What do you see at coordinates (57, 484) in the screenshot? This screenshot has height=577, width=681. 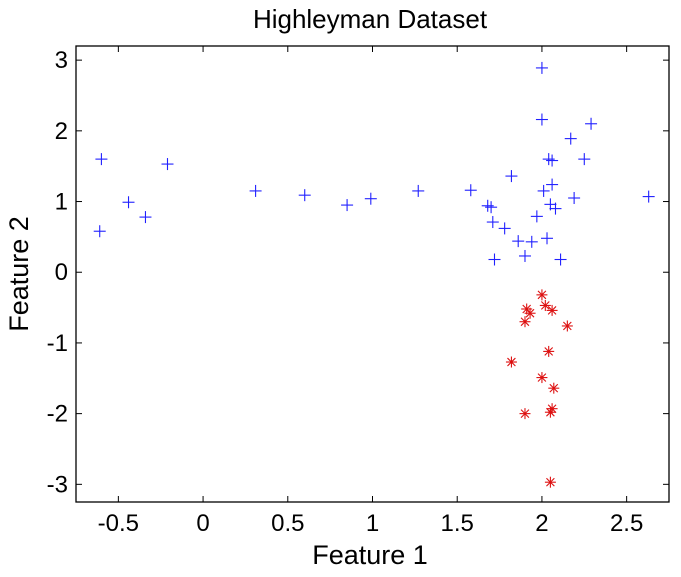 I see `y-tick-label: -3` at bounding box center [57, 484].